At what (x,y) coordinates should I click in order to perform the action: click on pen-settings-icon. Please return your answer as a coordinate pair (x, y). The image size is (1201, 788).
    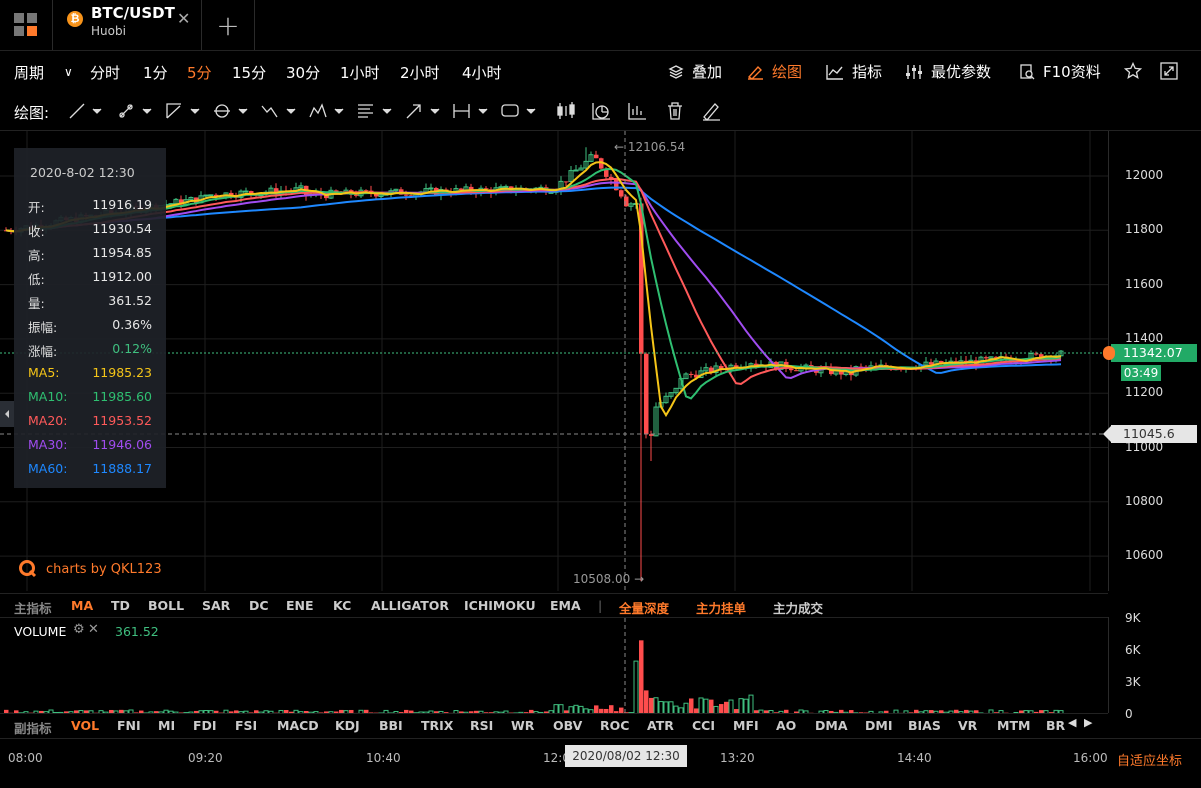
    Looking at the image, I should click on (711, 112).